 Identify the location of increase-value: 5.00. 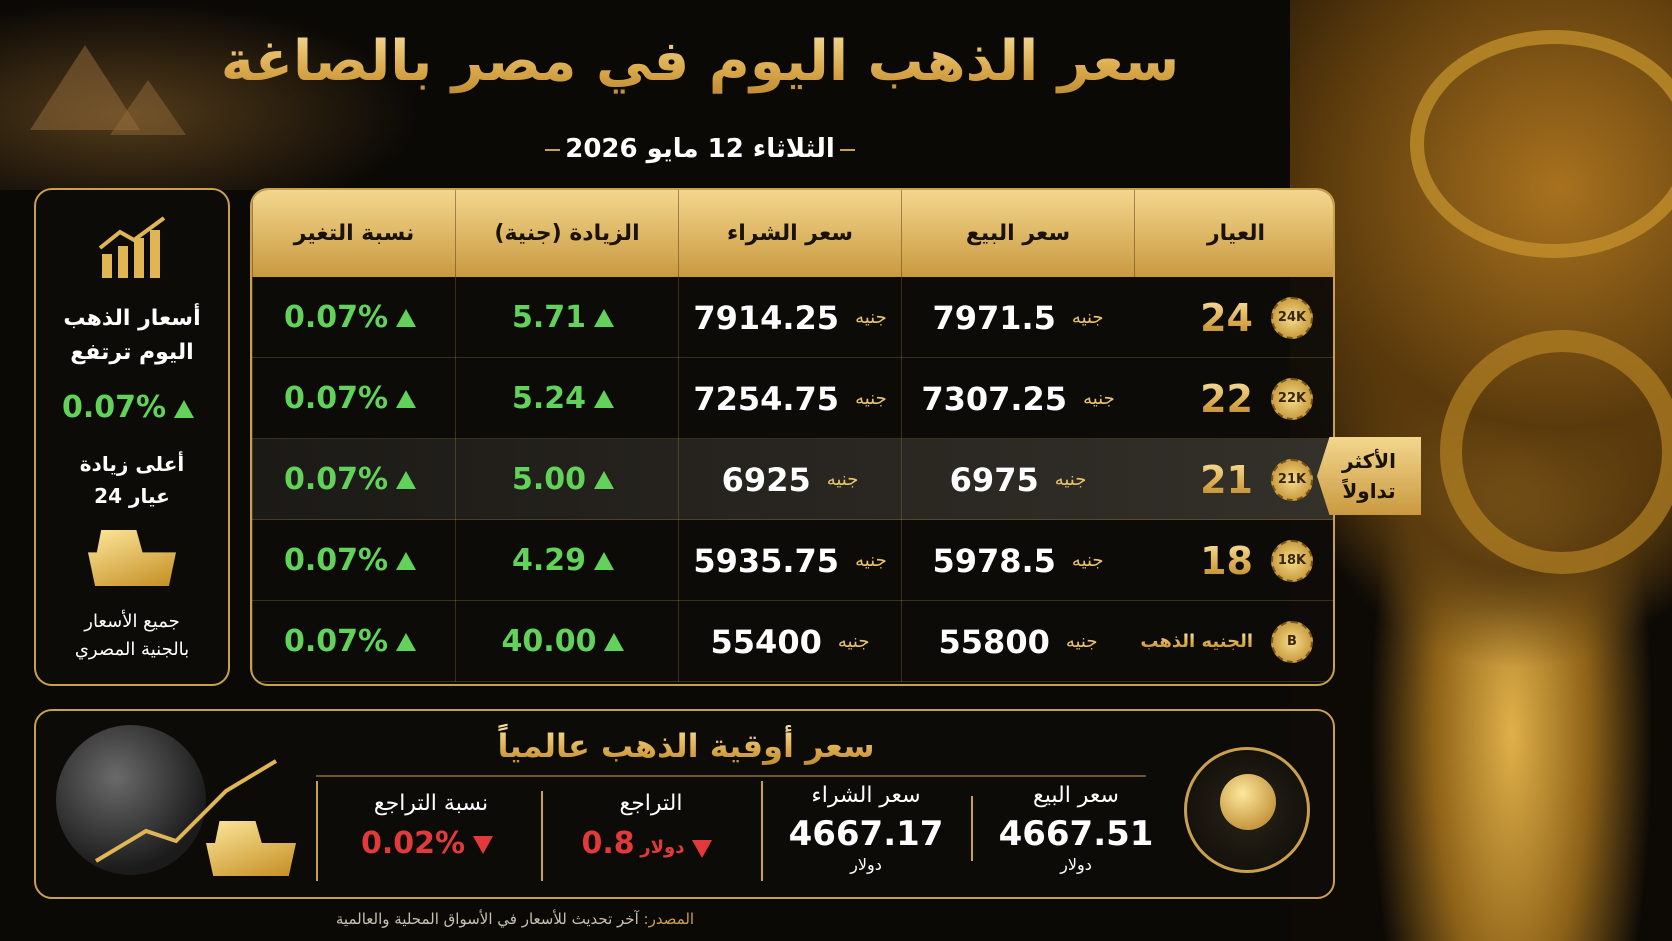
(549, 479).